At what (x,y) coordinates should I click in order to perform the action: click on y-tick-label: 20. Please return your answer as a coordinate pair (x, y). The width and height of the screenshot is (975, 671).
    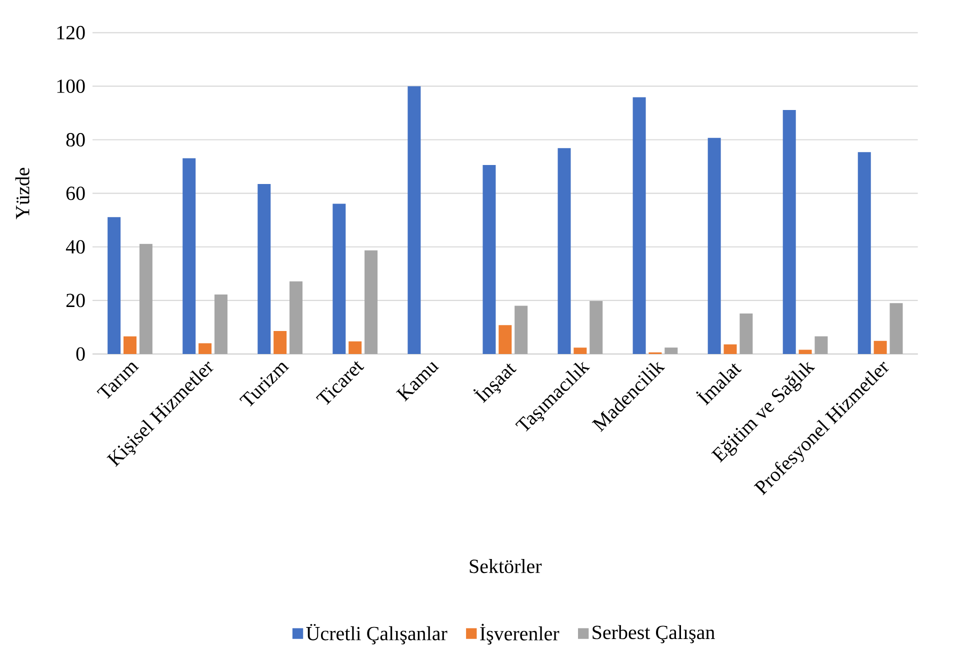
    Looking at the image, I should click on (75, 301).